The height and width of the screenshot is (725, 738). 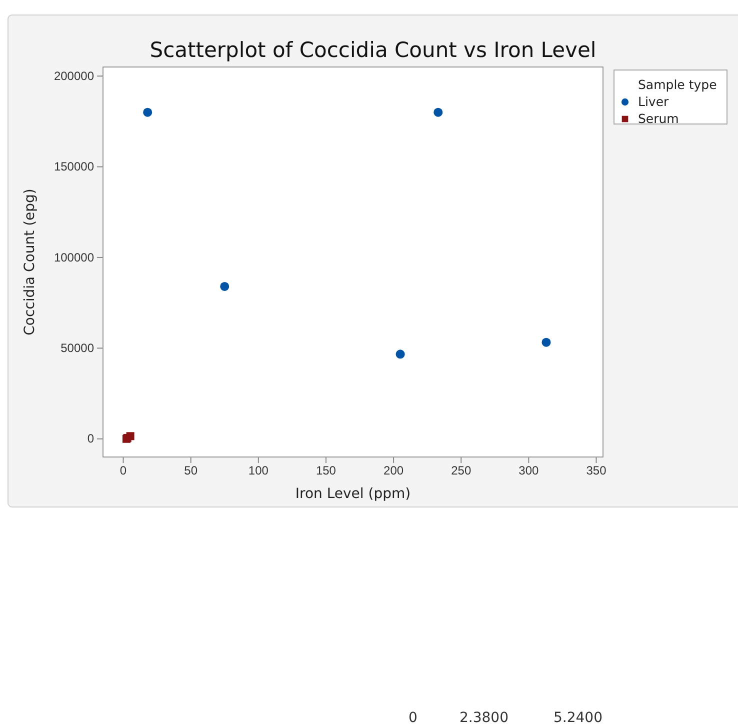 What do you see at coordinates (394, 471) in the screenshot?
I see `x-tick-label: 200` at bounding box center [394, 471].